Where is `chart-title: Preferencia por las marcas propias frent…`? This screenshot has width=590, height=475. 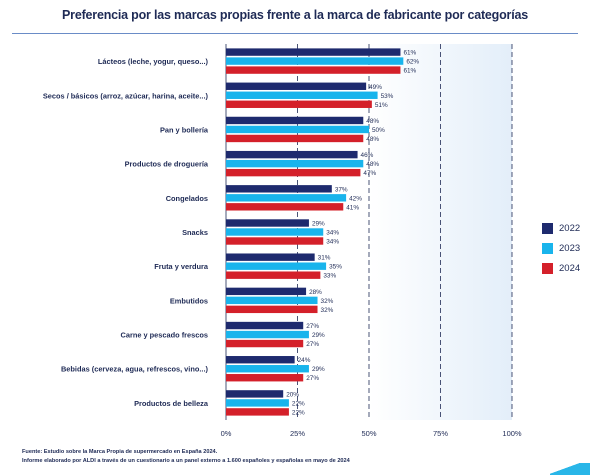
chart-title: Preferencia por las marcas propias frent… is located at coordinates (295, 15).